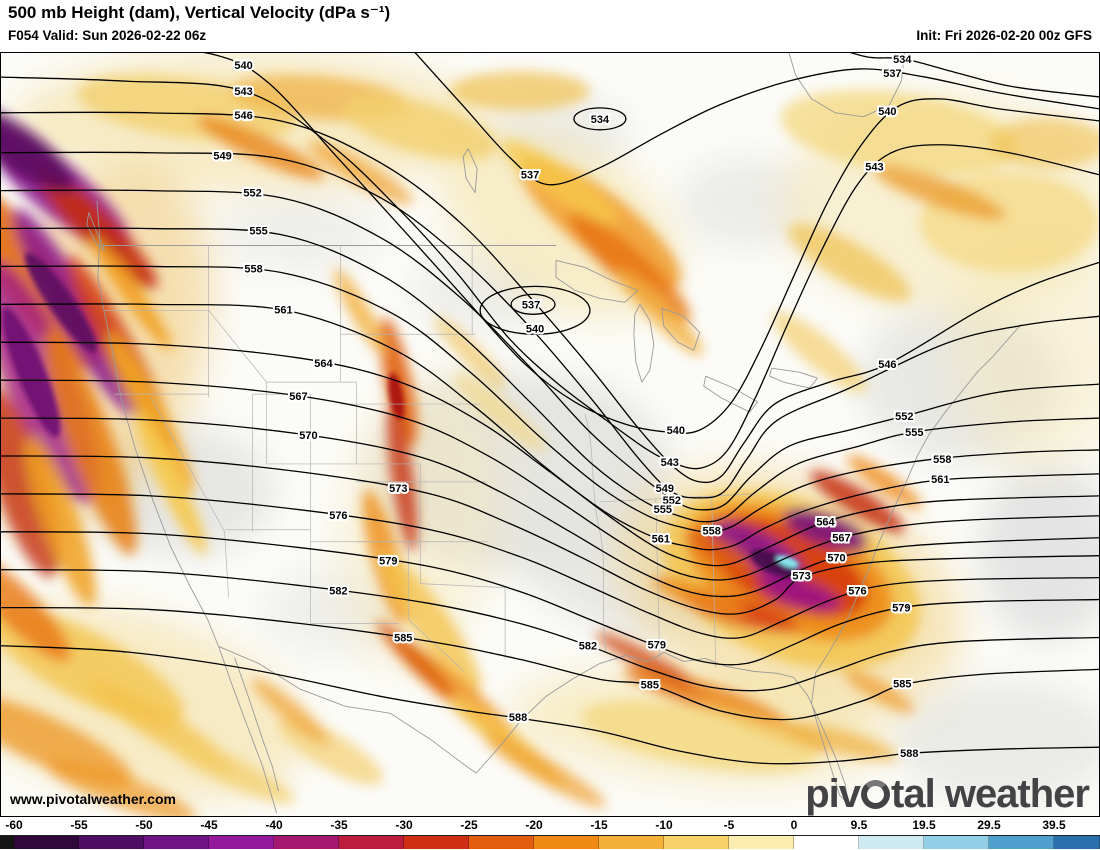  Describe the element at coordinates (274, 825) in the screenshot. I see `colorbar-tick: -40` at that location.